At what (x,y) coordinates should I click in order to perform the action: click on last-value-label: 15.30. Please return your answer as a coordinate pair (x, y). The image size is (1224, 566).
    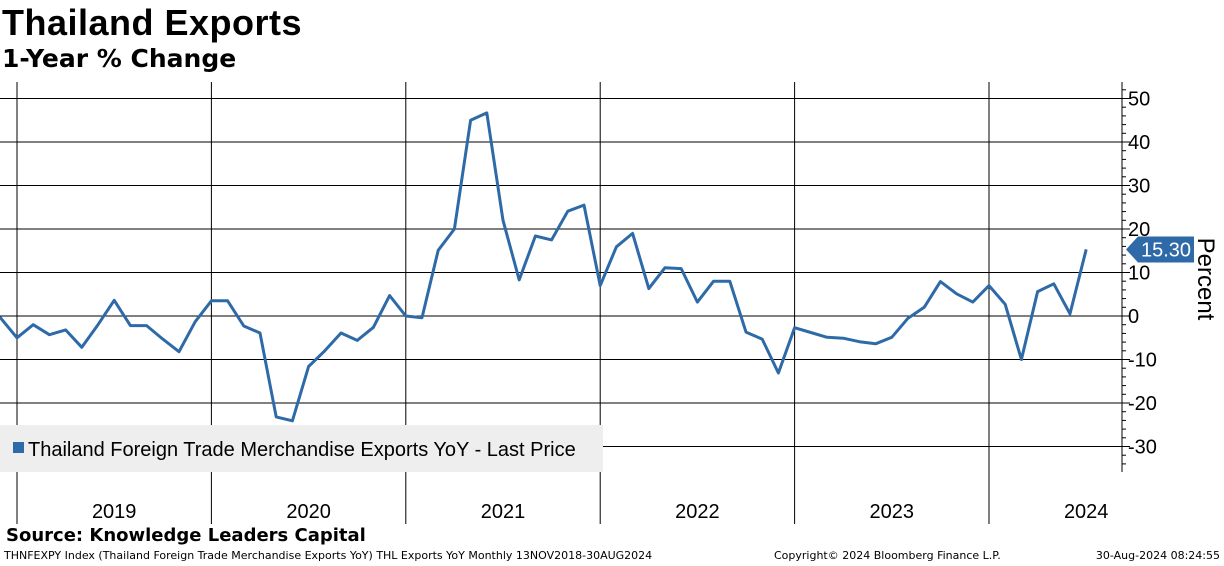
    Looking at the image, I should click on (1166, 250).